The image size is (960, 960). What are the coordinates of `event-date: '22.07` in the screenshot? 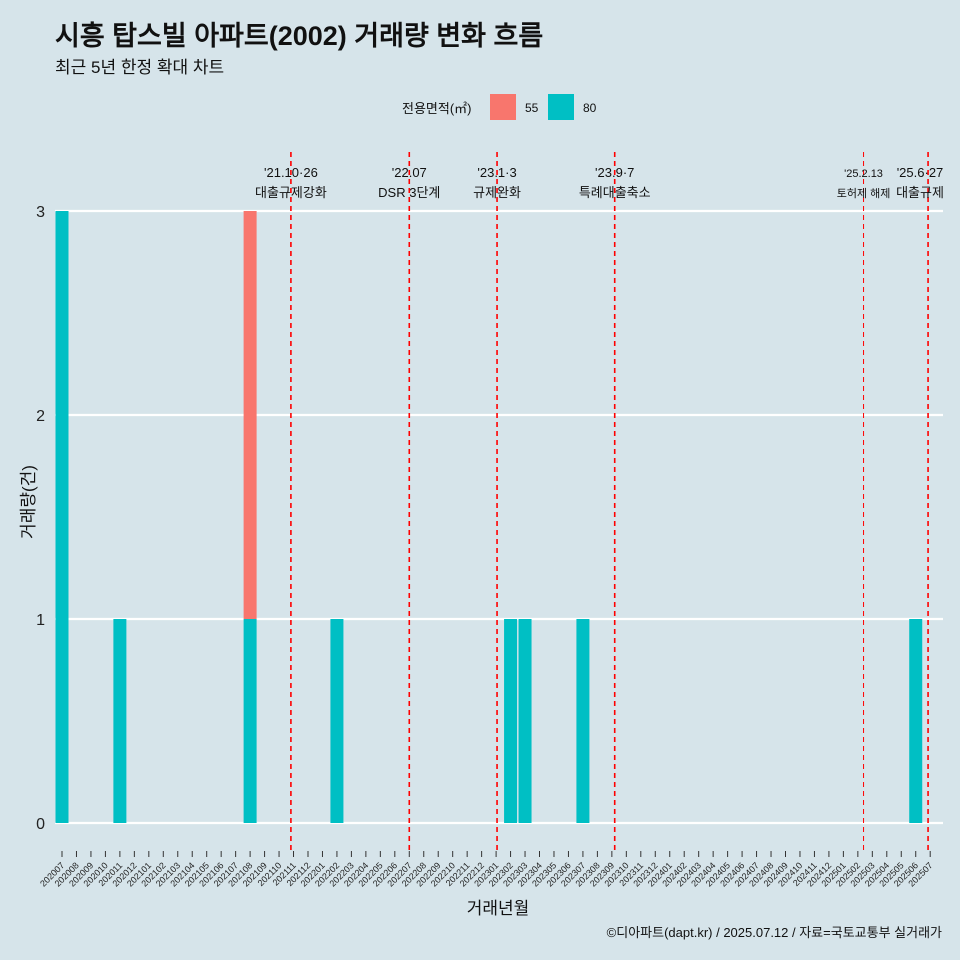 It's located at (409, 172).